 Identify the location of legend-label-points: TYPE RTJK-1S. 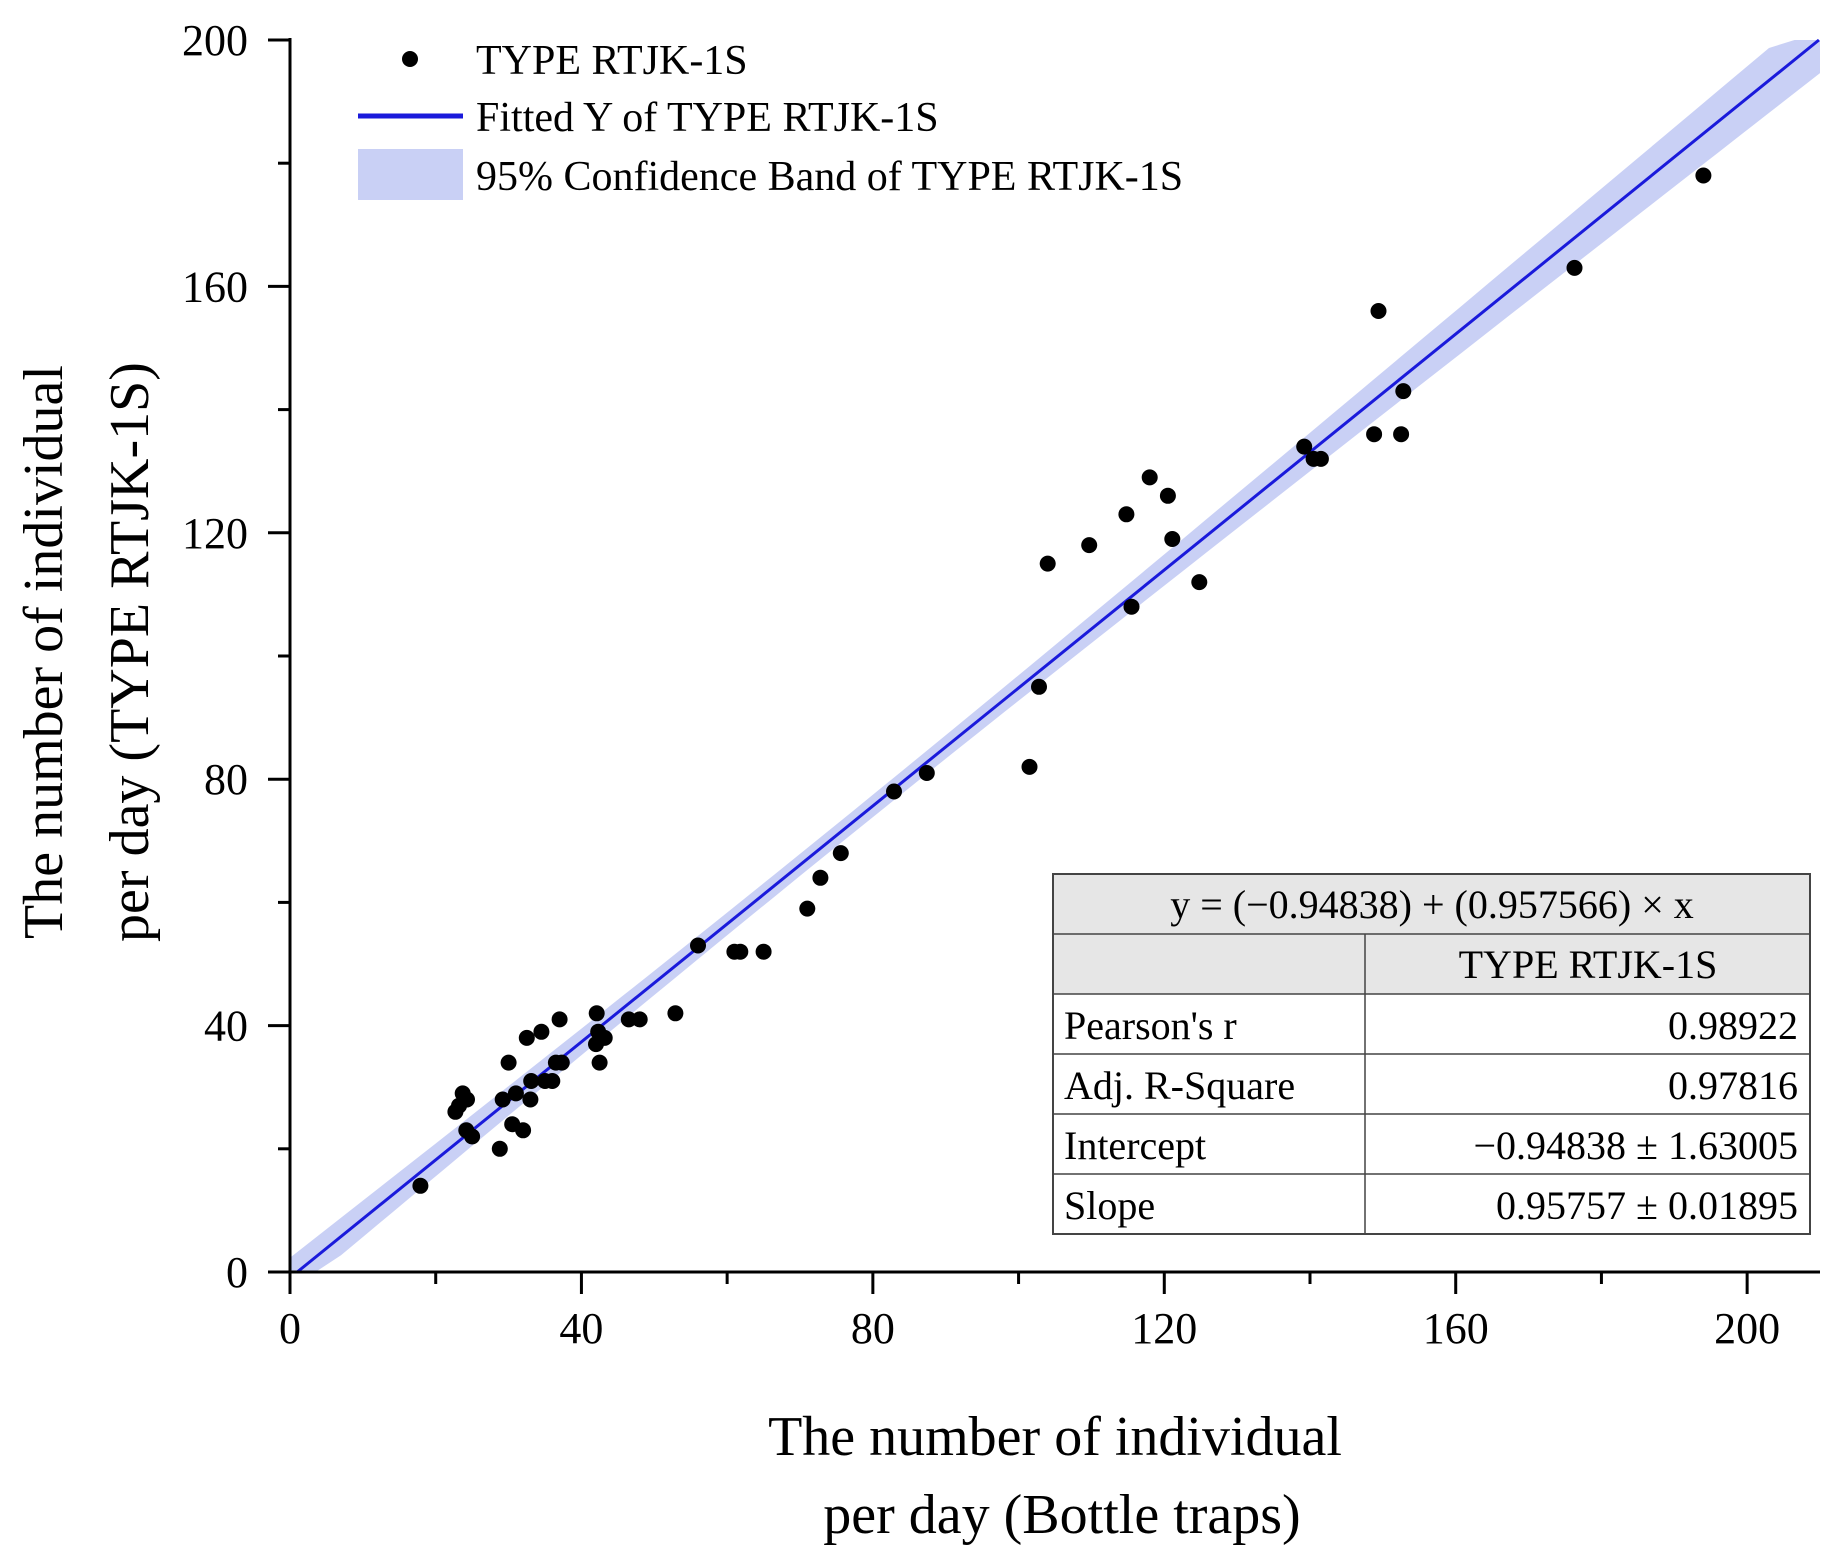
(612, 61).